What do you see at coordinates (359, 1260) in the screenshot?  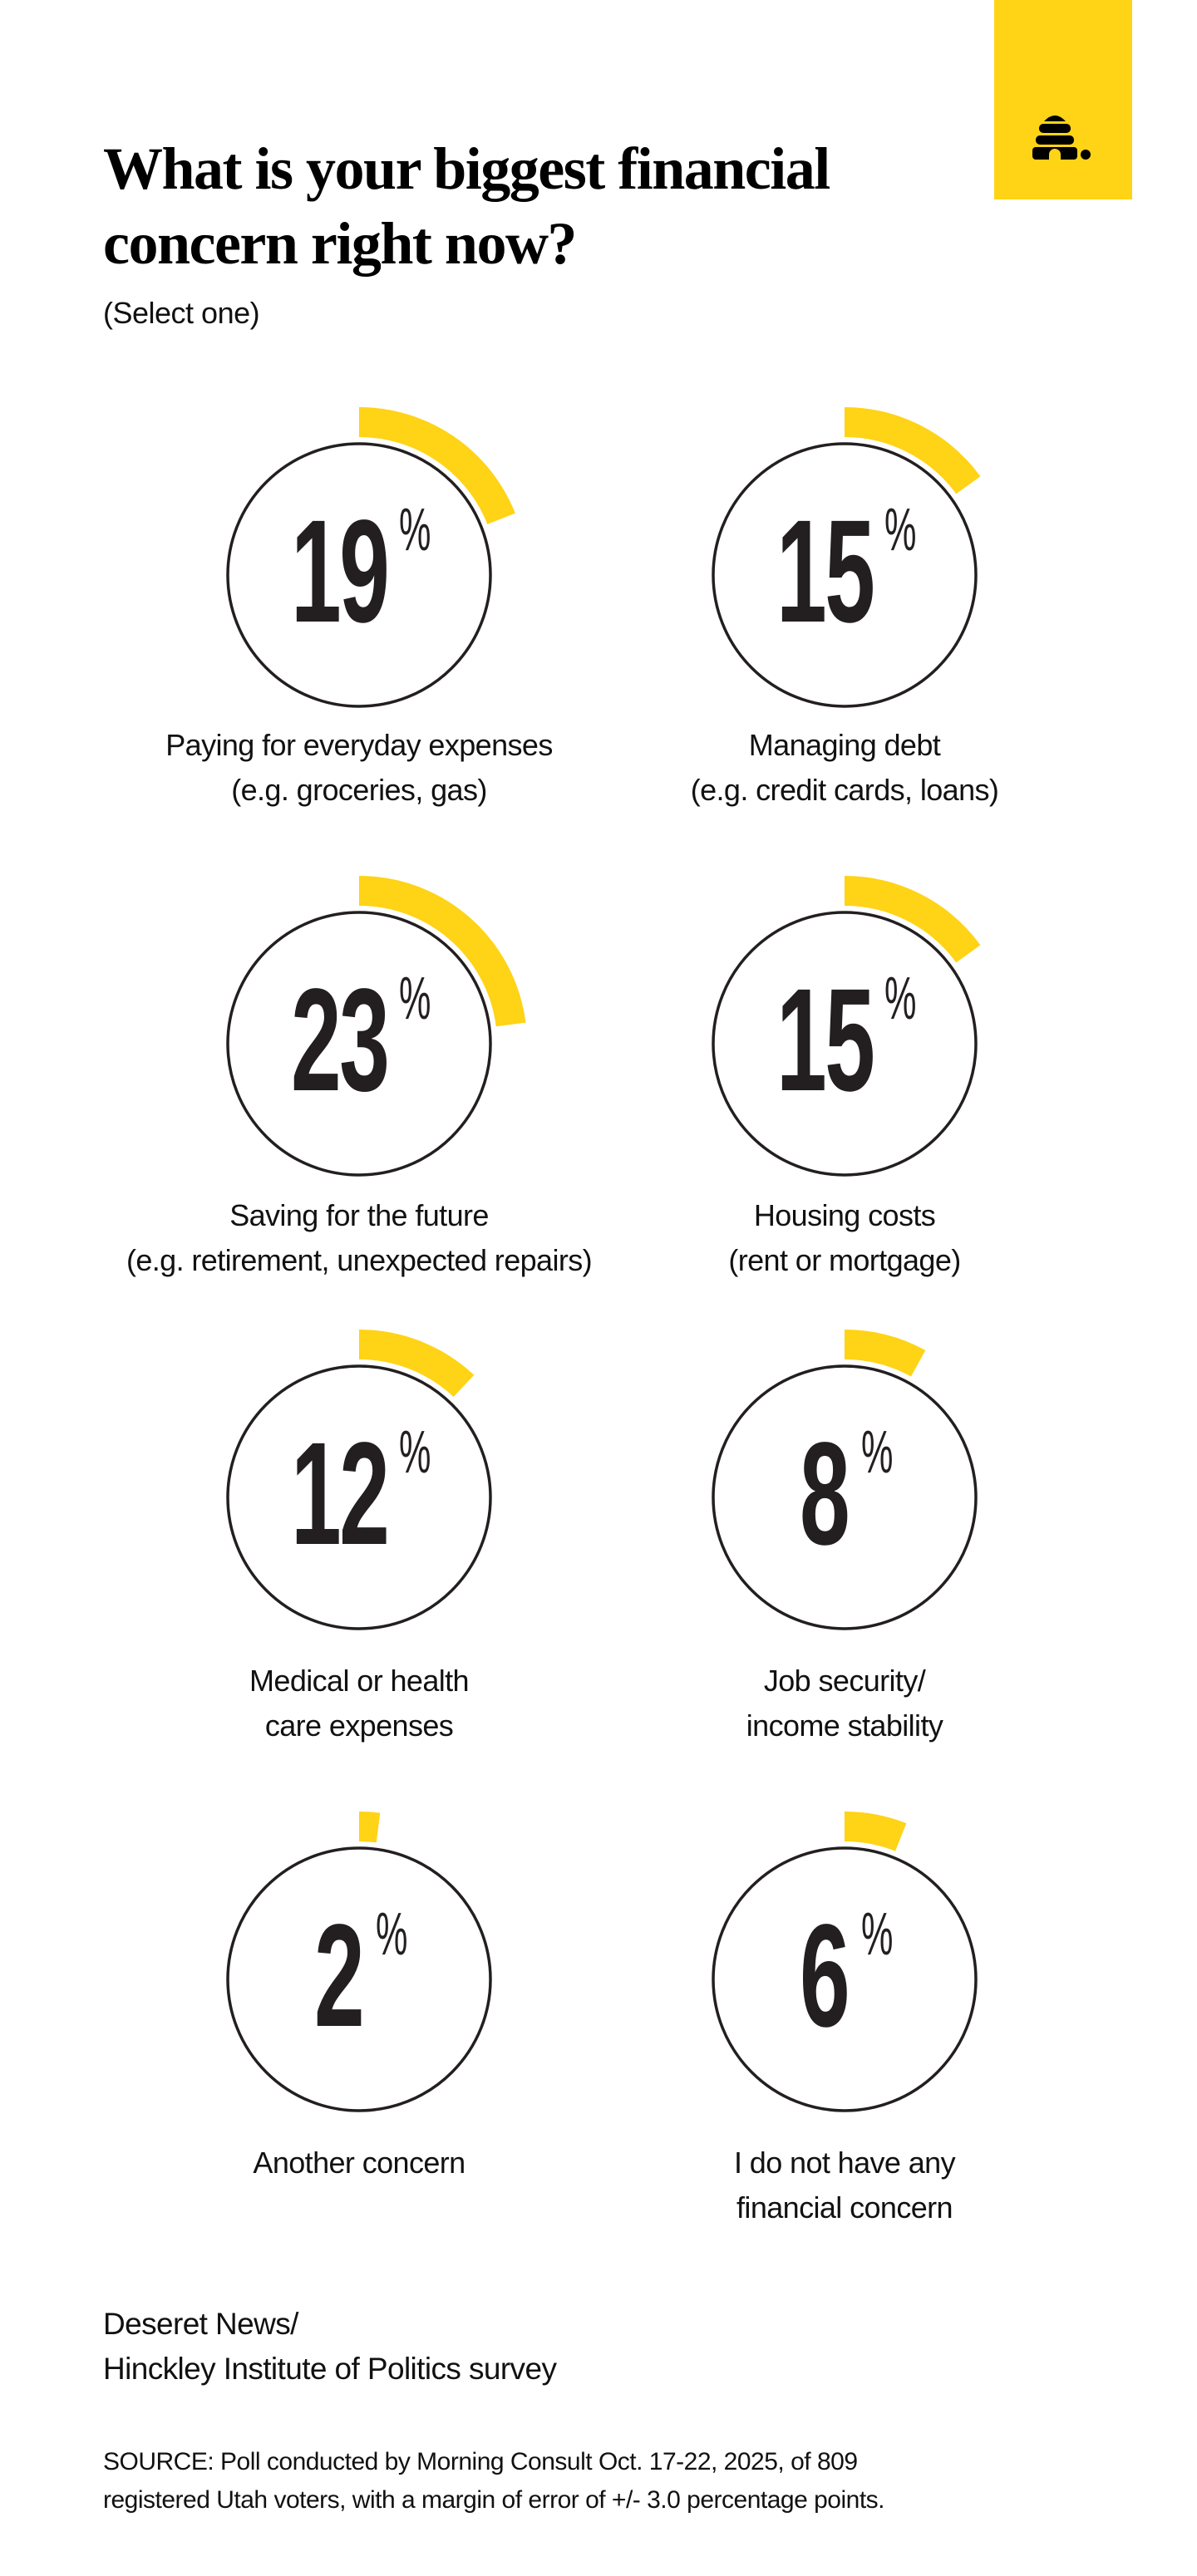 I see `label-line-2: (e.g. retirement, unexpected repairs)` at bounding box center [359, 1260].